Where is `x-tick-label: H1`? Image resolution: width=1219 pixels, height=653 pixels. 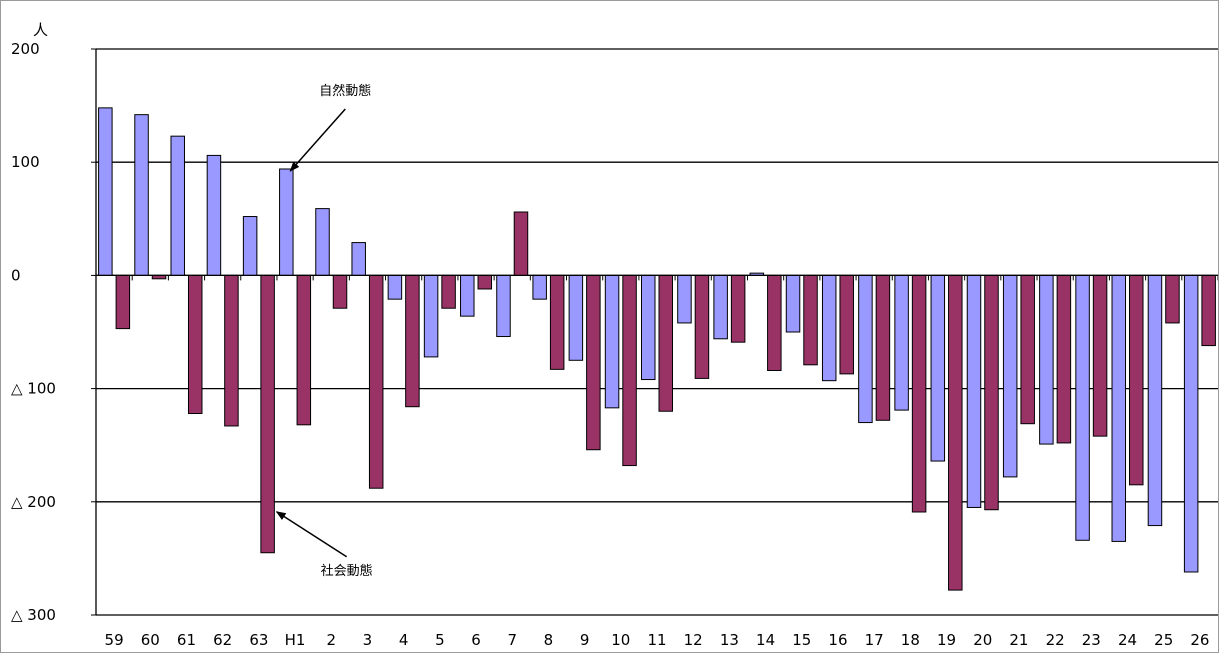
x-tick-label: H1 is located at coordinates (295, 640).